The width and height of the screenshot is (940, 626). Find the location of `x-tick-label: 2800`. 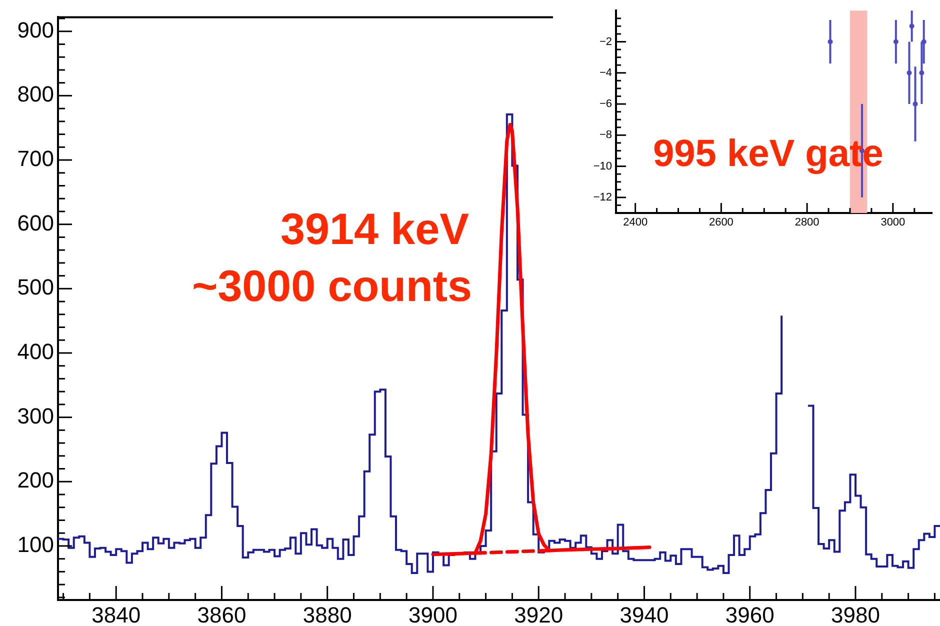

x-tick-label: 2800 is located at coordinates (807, 222).